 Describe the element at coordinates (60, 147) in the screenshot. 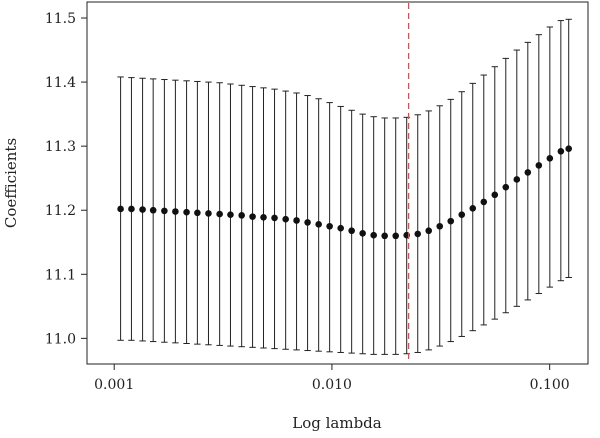

I see `y-tick-label: 11.3` at that location.